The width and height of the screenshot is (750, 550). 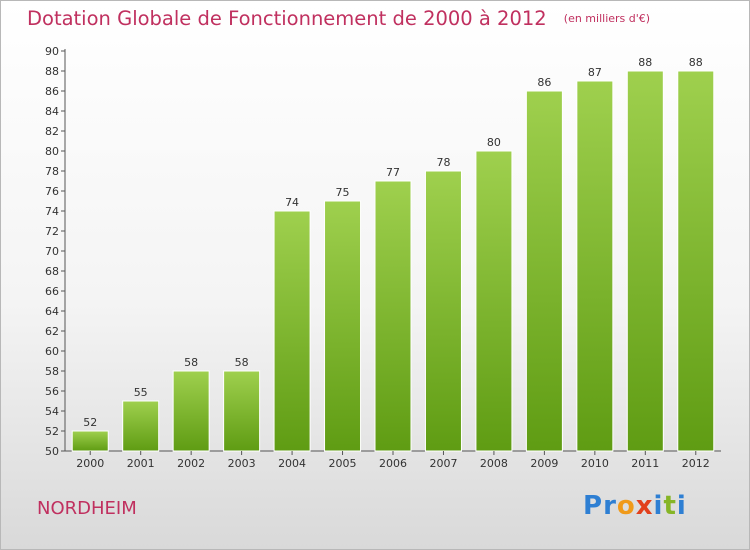 I want to click on value-label: 74, so click(x=292, y=202).